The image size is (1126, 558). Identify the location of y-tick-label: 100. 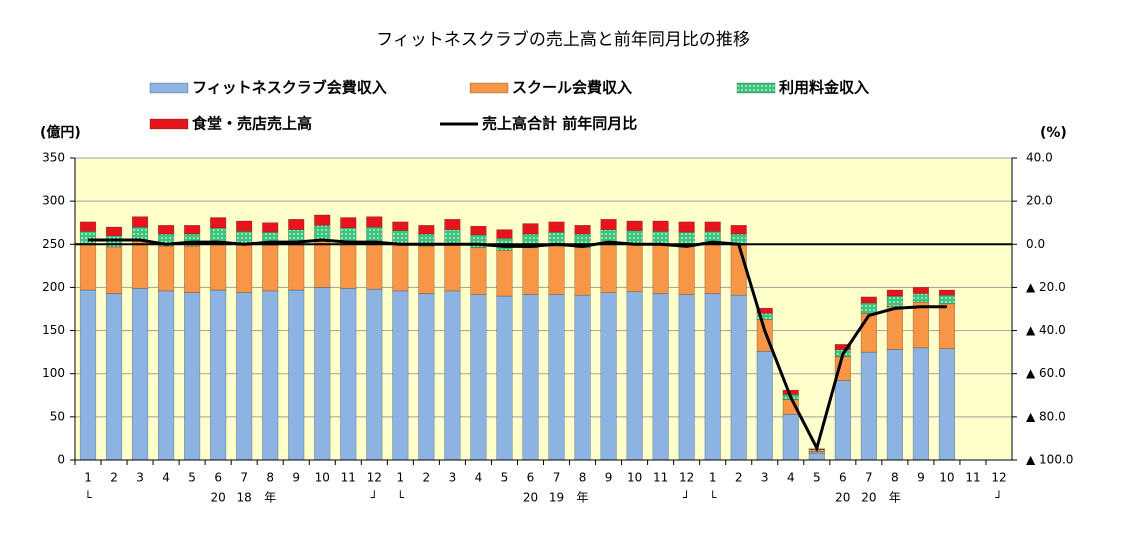
(53, 373).